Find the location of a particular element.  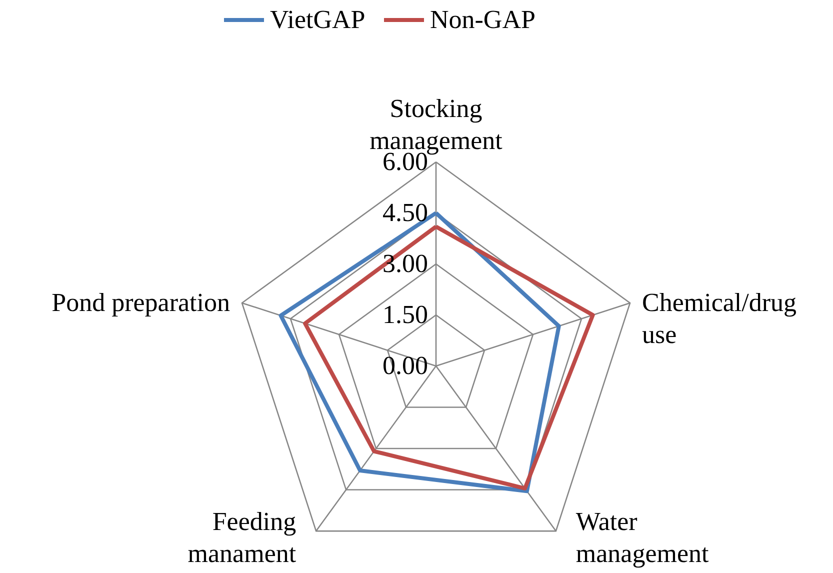

y-tick-label: 3.00 is located at coordinates (405, 263).